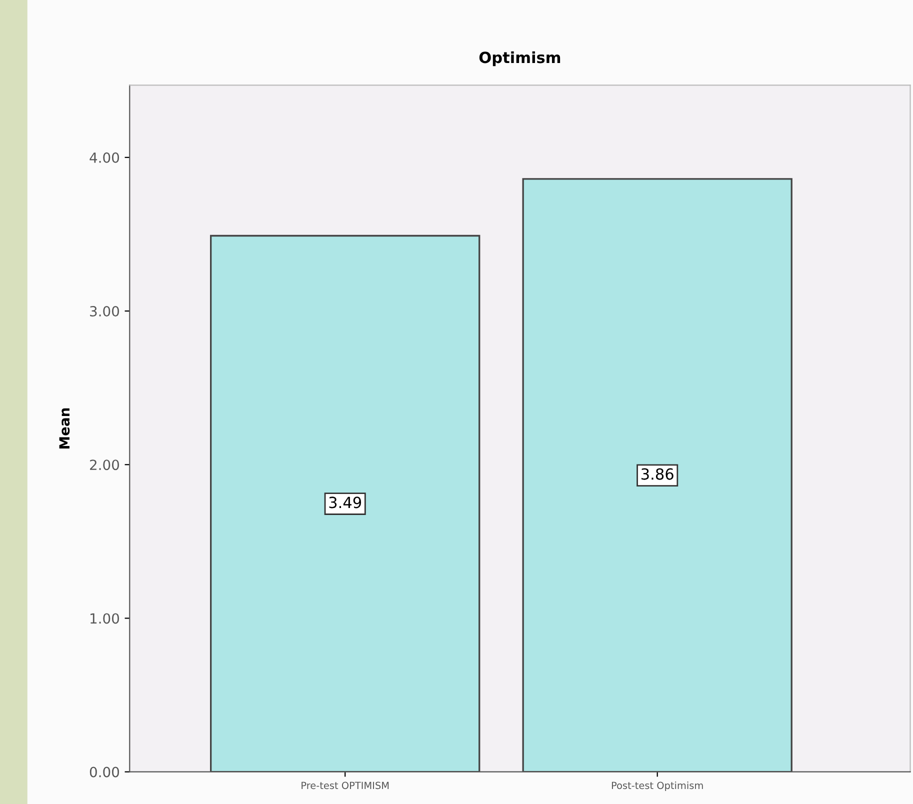 This screenshot has width=913, height=804. What do you see at coordinates (104, 311) in the screenshot?
I see `y-tick-label: 3.00` at bounding box center [104, 311].